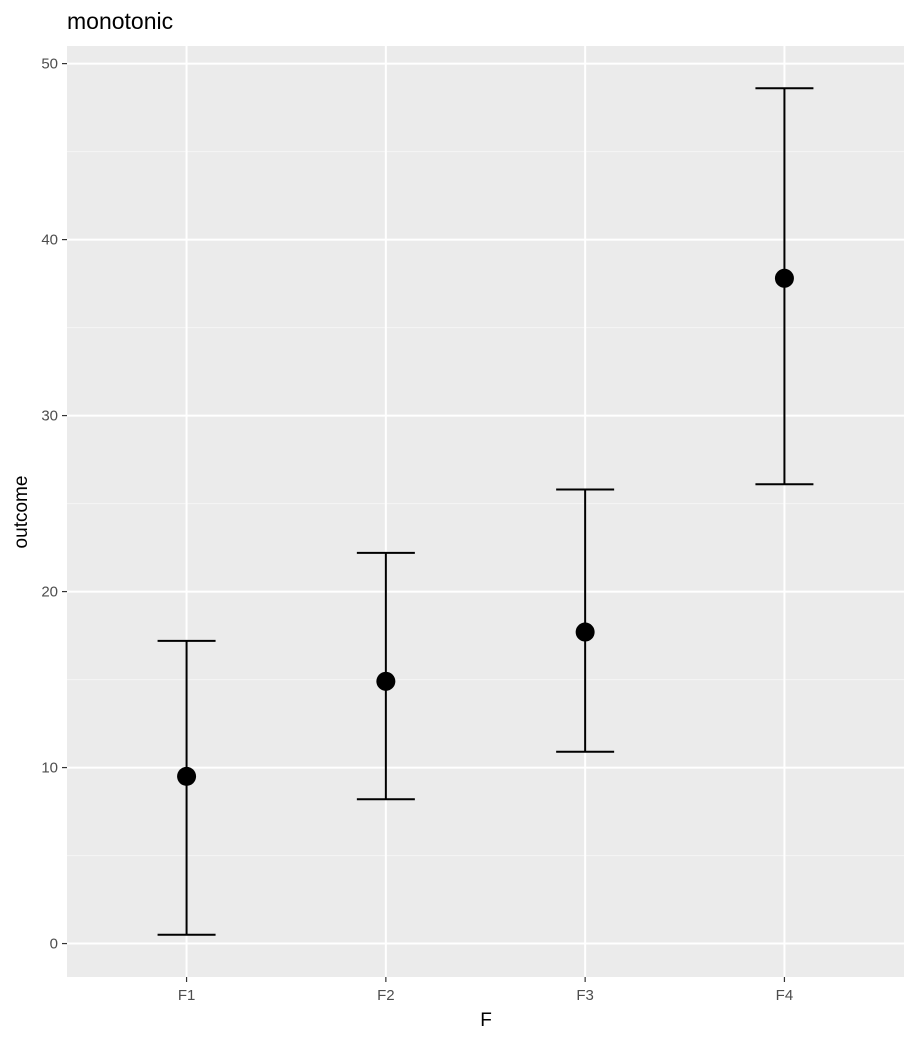  I want to click on y-tick-label: 30, so click(49, 416).